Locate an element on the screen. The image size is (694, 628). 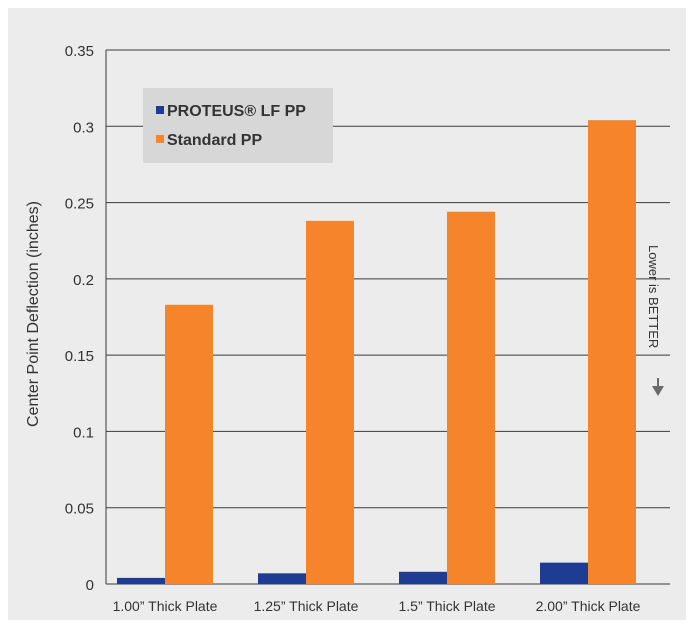
y-tick-label: 0.3 is located at coordinates (83, 127).